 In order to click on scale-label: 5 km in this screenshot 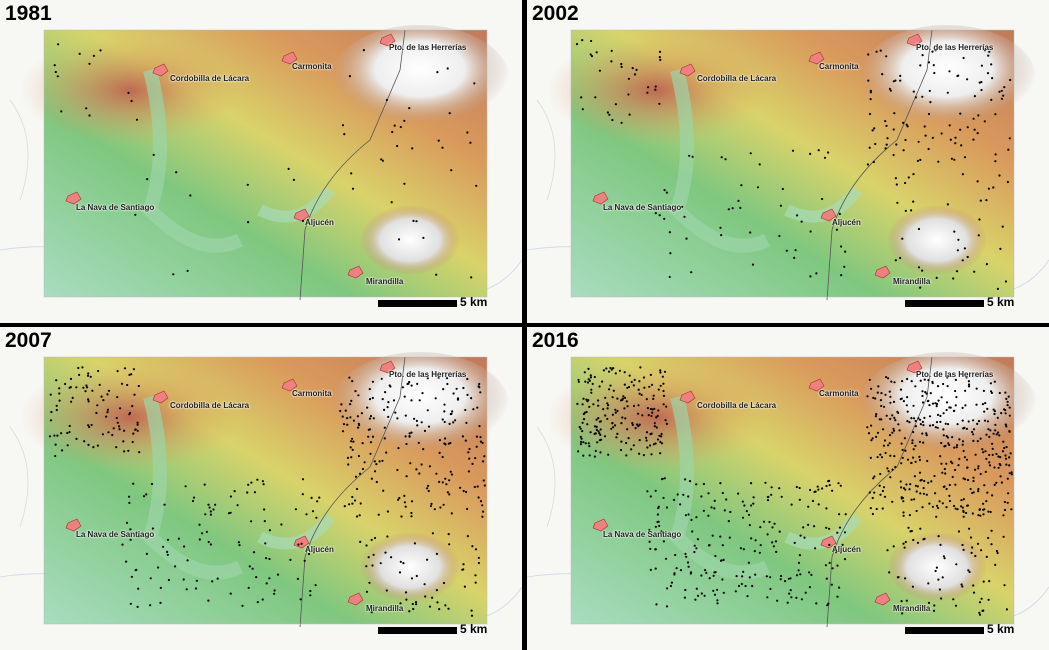, I will do `click(474, 302)`.